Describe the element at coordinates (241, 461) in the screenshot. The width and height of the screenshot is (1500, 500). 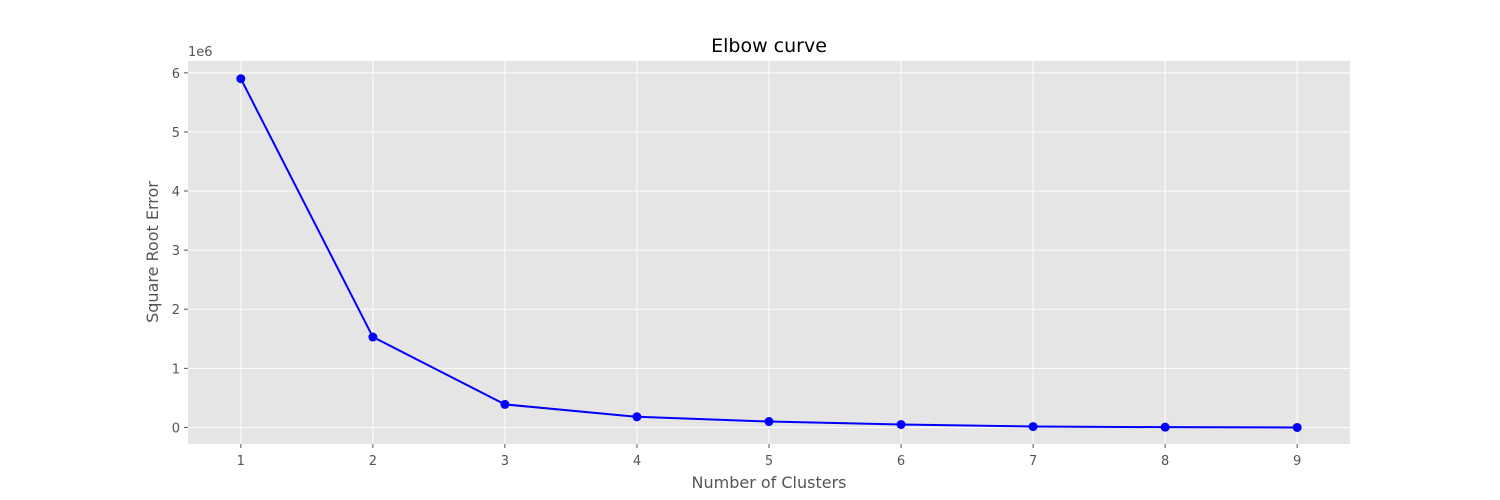
I see `x-tick-label: 1` at that location.